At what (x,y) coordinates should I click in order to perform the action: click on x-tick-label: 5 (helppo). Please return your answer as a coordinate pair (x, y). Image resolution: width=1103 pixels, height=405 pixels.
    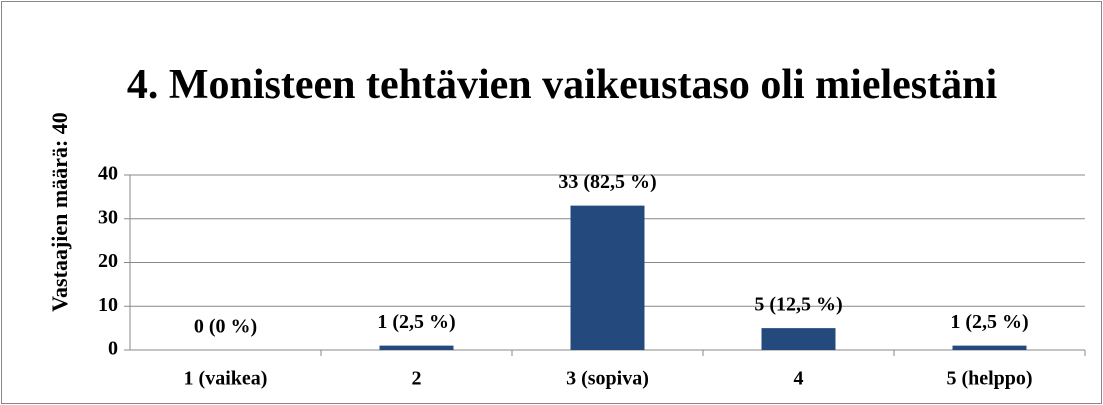
    Looking at the image, I should click on (989, 379).